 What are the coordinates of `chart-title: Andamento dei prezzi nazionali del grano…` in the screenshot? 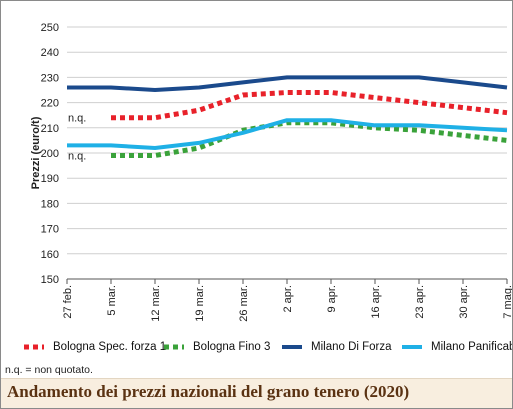 It's located at (208, 391).